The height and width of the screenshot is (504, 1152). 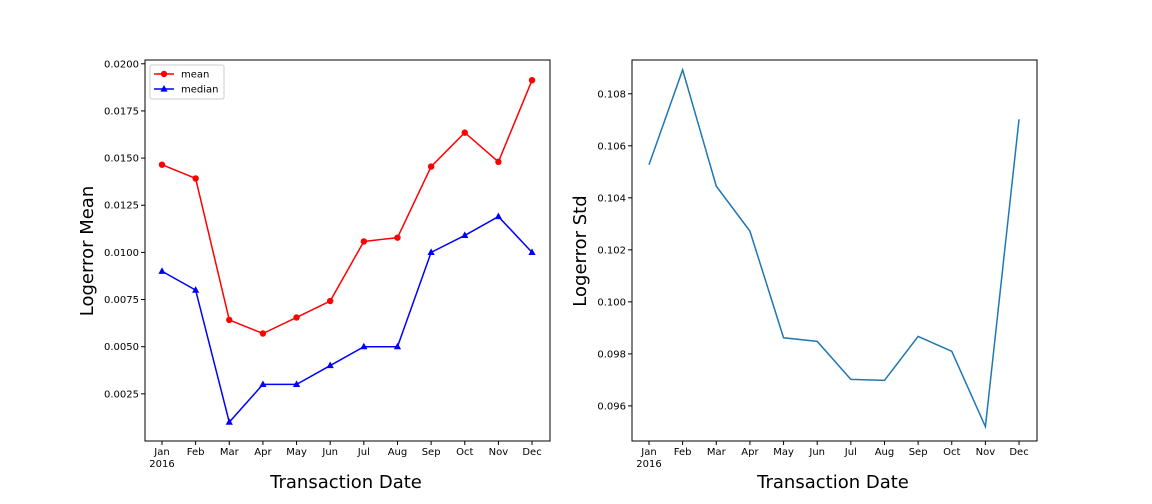 What do you see at coordinates (200, 90) in the screenshot?
I see `legend-label: median` at bounding box center [200, 90].